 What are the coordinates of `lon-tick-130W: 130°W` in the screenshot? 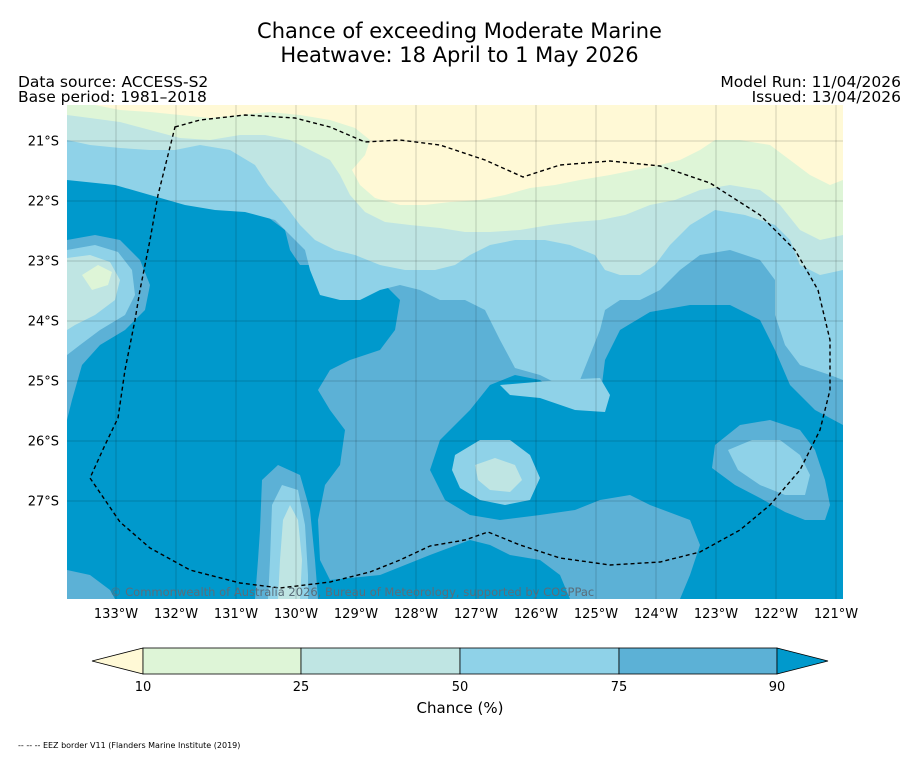 It's located at (296, 614).